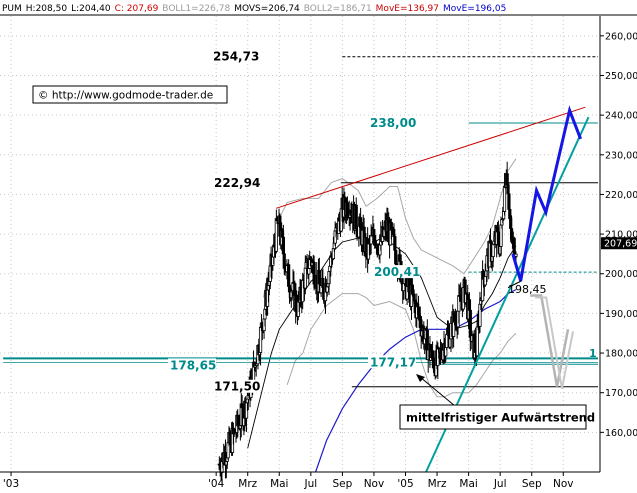 This screenshot has width=637, height=493. What do you see at coordinates (621, 433) in the screenshot?
I see `y-tick-label: 160,00` at bounding box center [621, 433].